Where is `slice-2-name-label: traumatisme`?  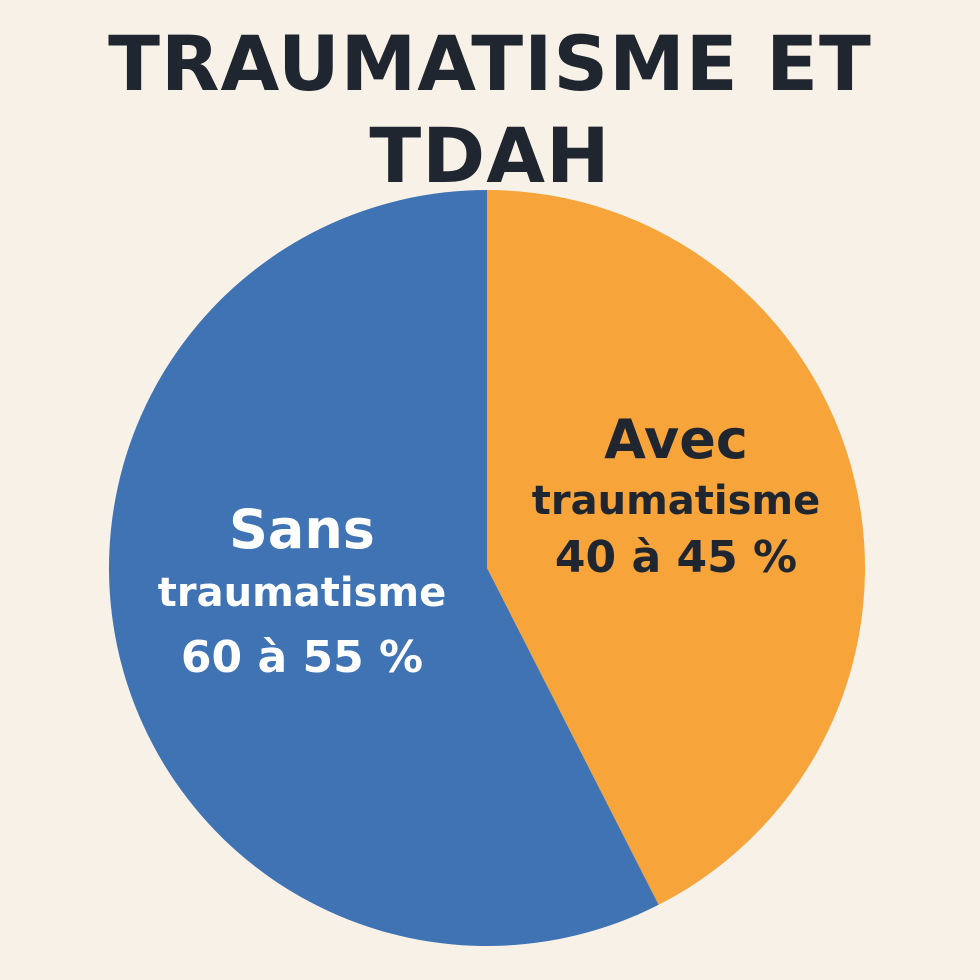
slice-2-name-label: traumatisme is located at coordinates (302, 593).